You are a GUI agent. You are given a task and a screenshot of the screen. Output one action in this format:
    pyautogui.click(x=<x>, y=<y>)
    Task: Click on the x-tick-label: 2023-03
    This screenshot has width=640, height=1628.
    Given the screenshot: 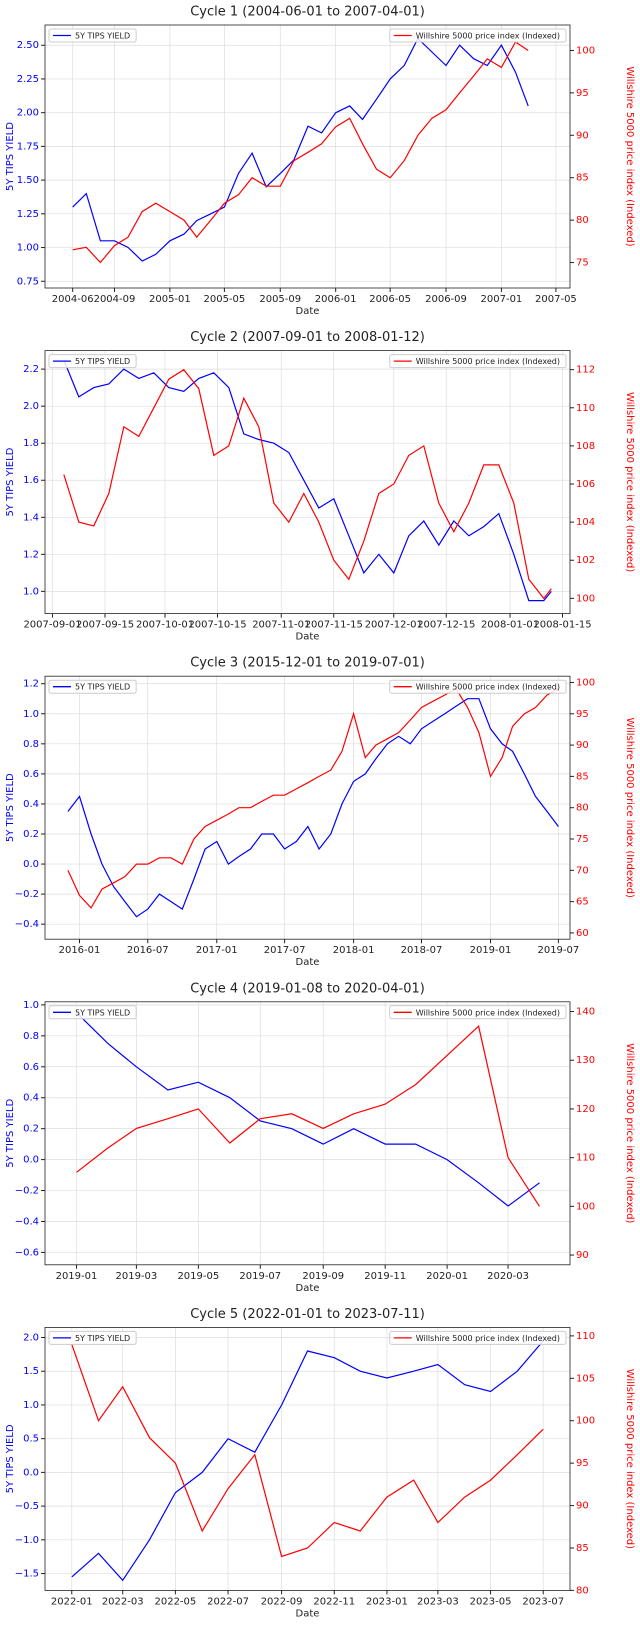 What is the action you would take?
    pyautogui.click(x=438, y=1601)
    